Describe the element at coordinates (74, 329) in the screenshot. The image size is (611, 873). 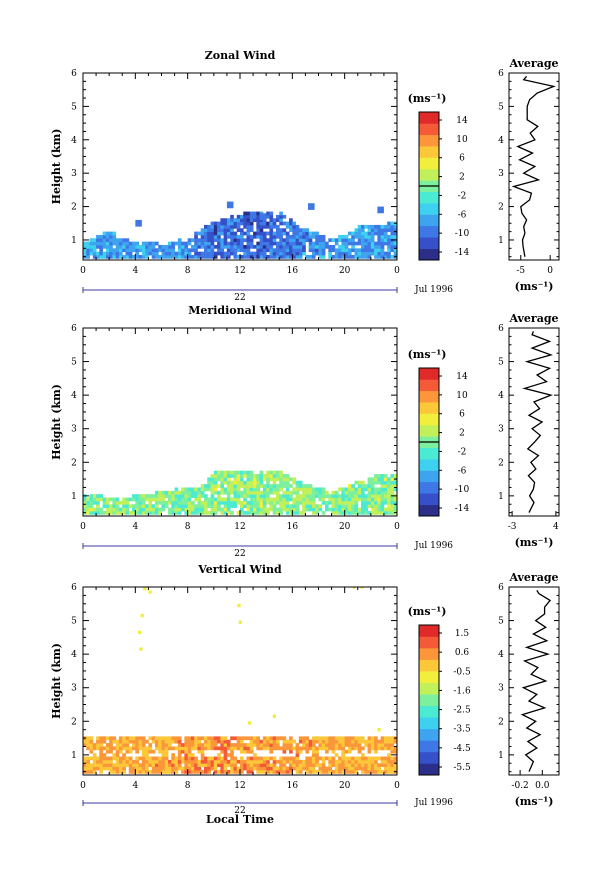
I see `y-tick-label: 6` at that location.